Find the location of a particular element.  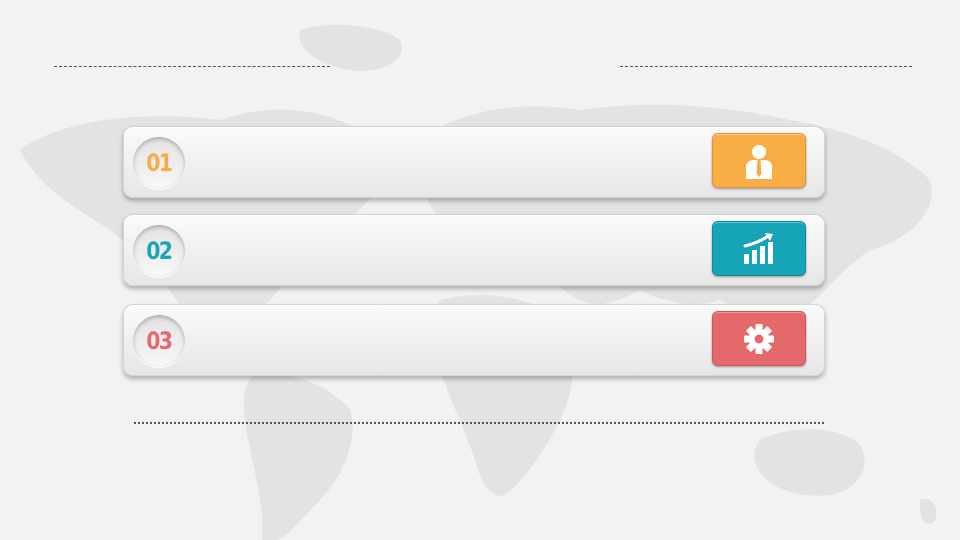

list-item-1: 01 is located at coordinates (474, 162).